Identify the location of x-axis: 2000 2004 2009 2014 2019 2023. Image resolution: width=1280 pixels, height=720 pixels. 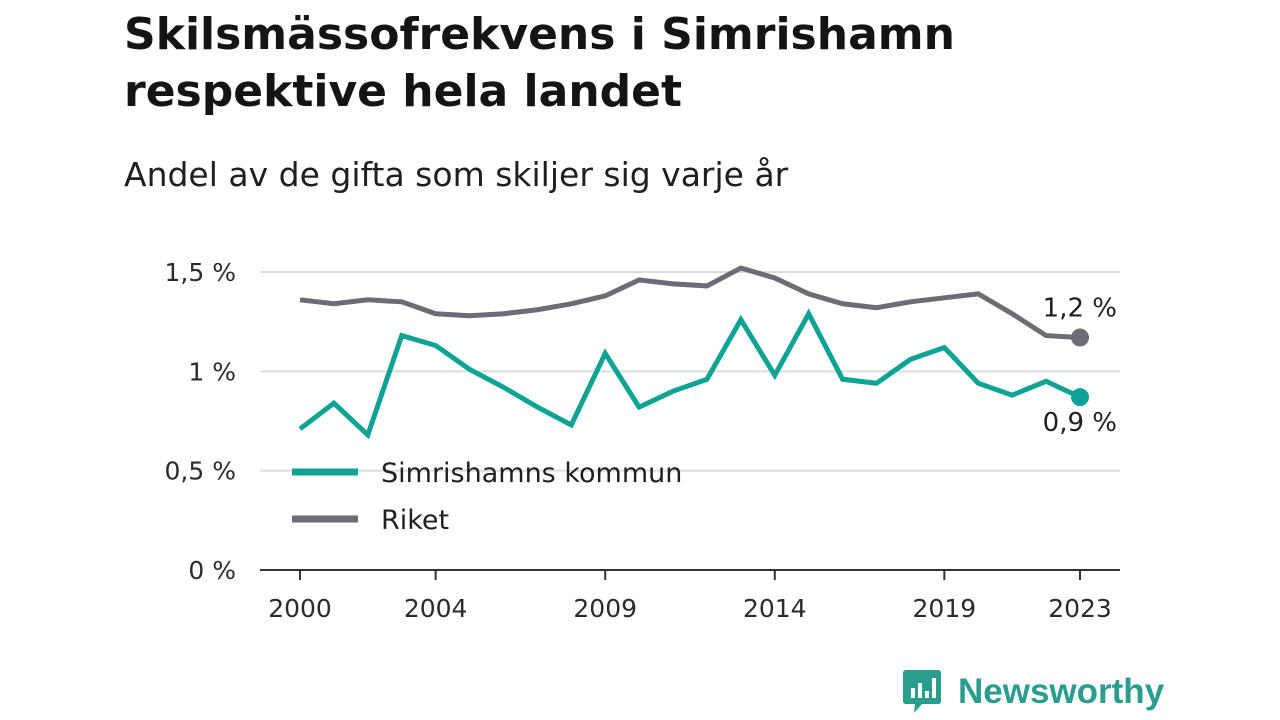
(690, 596).